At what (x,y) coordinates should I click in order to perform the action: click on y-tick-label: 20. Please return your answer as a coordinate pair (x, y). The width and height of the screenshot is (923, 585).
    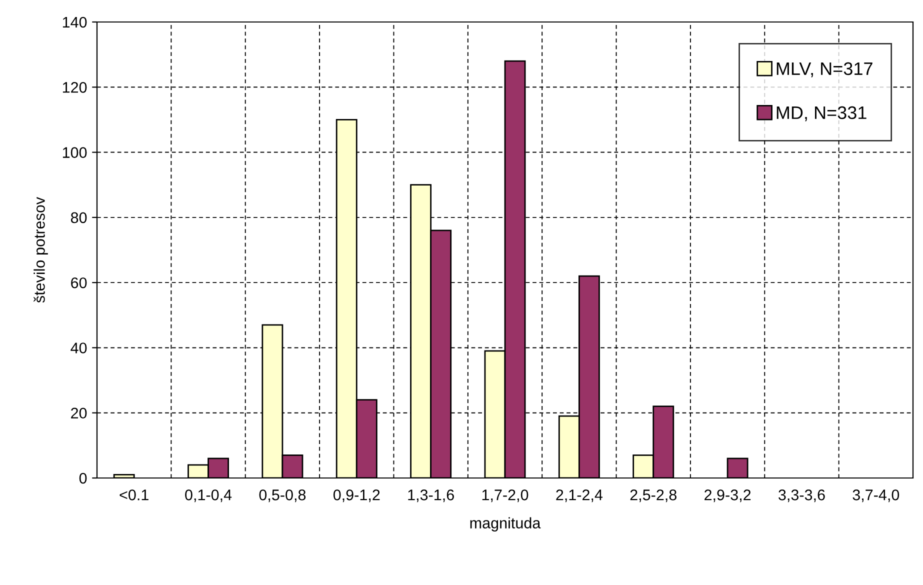
    Looking at the image, I should click on (79, 413).